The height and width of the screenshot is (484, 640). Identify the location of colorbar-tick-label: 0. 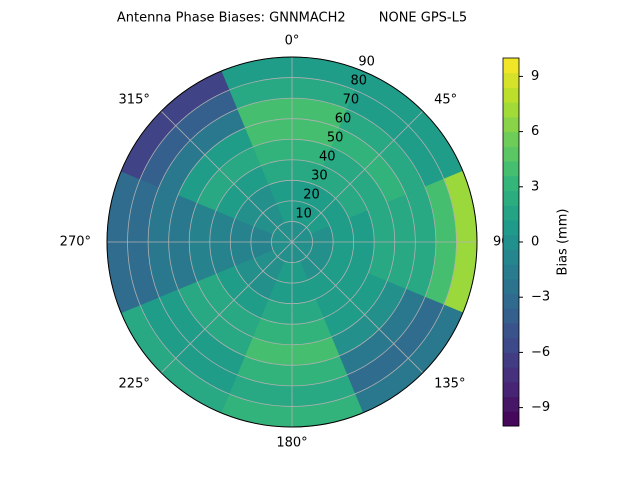
(535, 242).